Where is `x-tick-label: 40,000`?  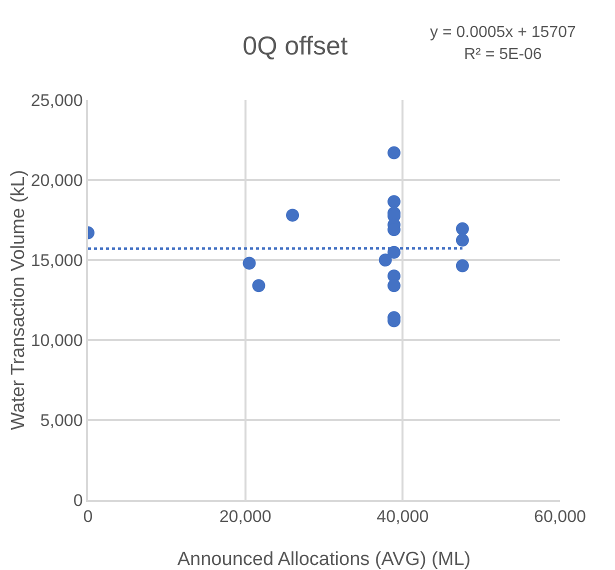 x-tick-label: 40,000 is located at coordinates (402, 516).